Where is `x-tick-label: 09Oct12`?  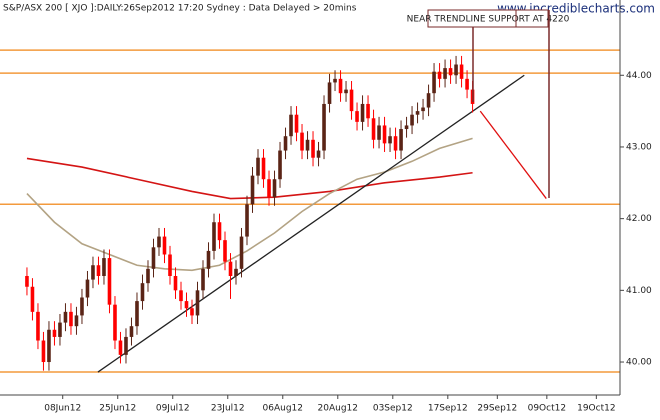
x-tick-label: 09Oct12 is located at coordinates (547, 409).